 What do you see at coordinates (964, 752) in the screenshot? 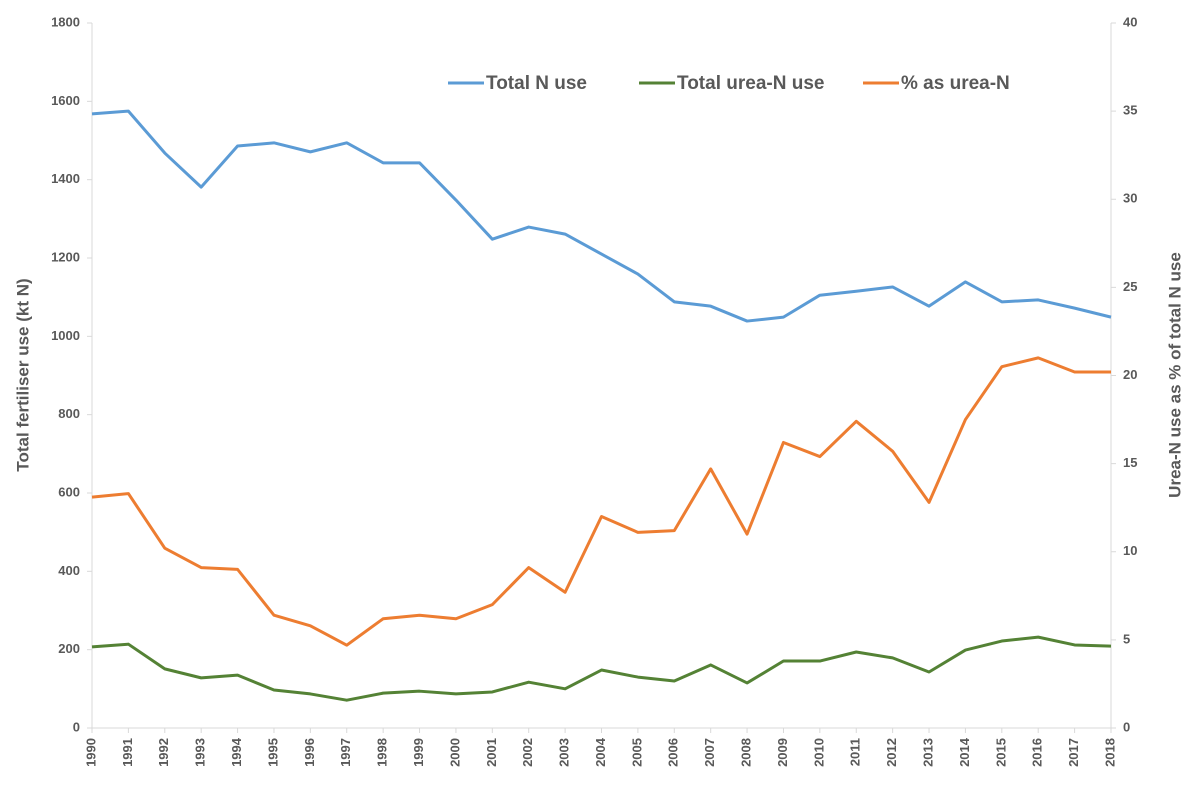
I see `x-tick-label: 2014` at bounding box center [964, 752].